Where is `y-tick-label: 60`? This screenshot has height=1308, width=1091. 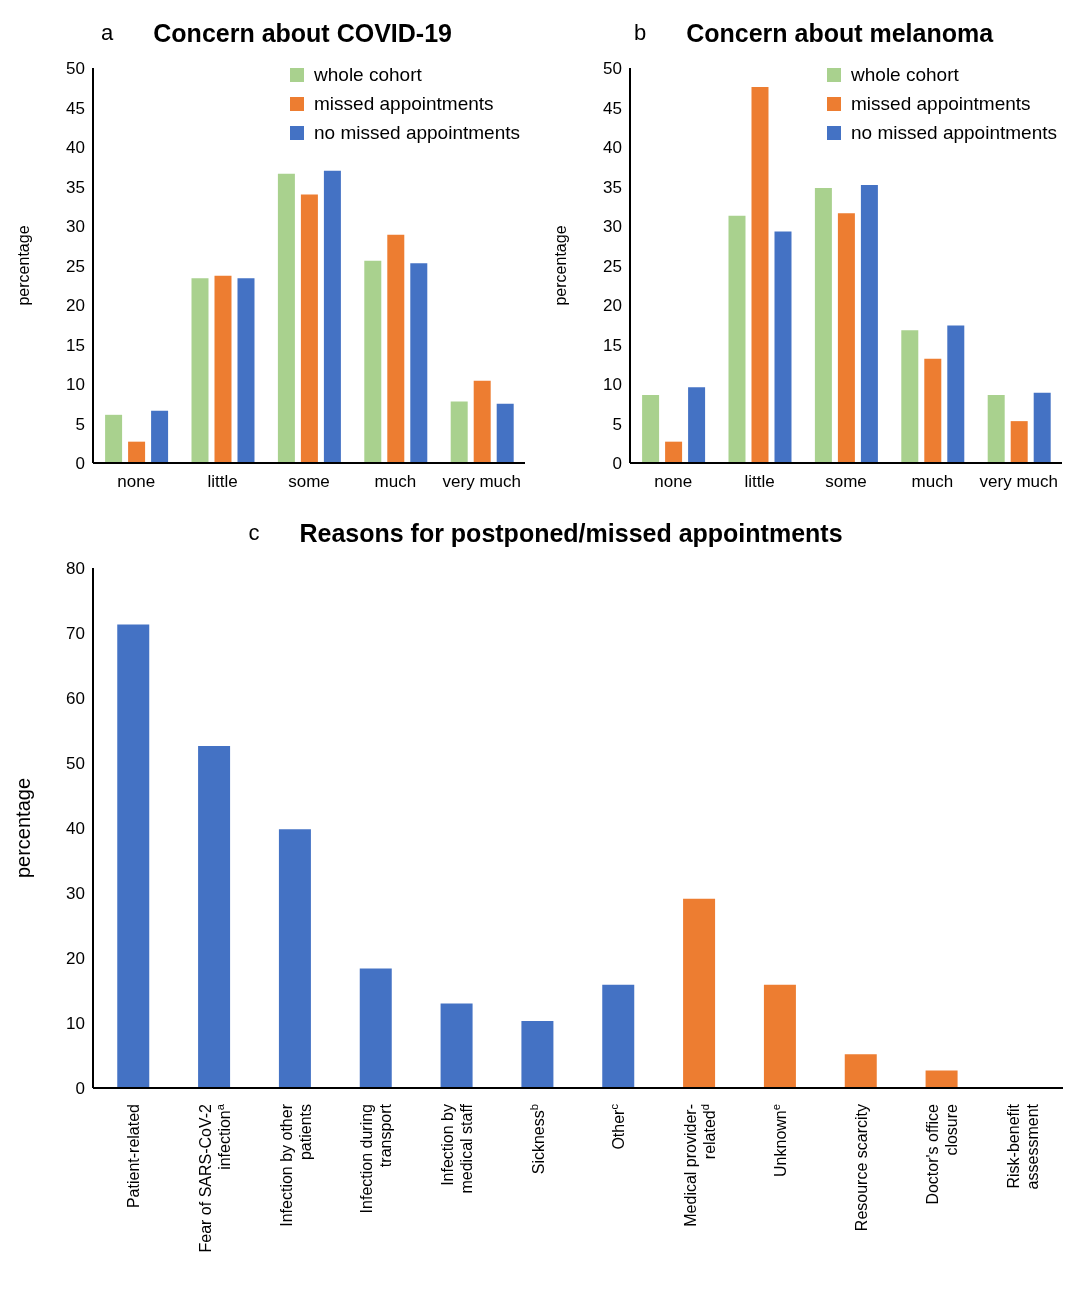 y-tick-label: 60 is located at coordinates (75, 699).